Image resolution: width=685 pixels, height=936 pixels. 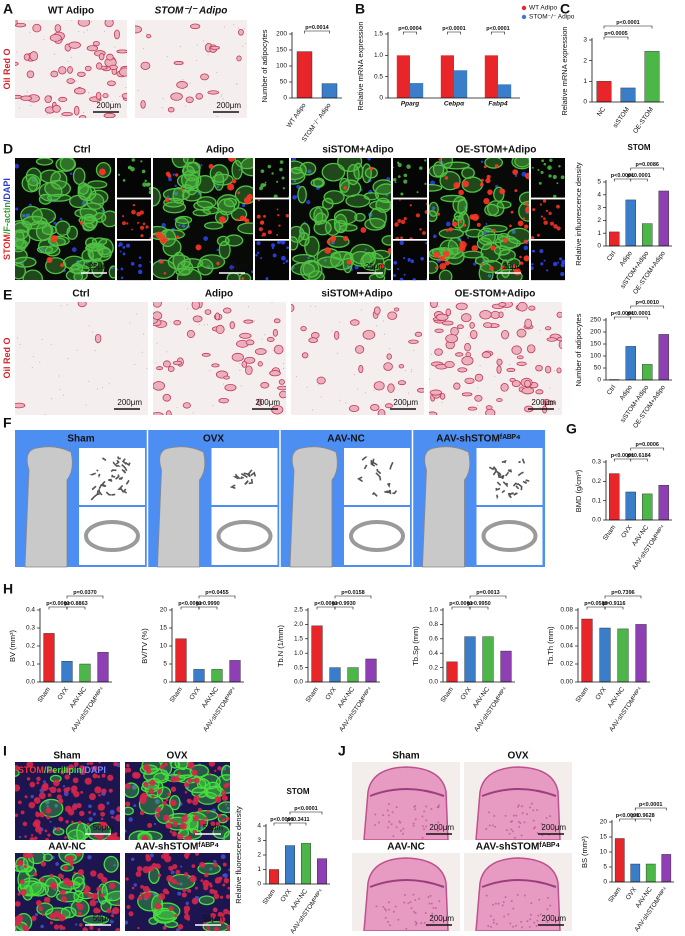 What do you see at coordinates (604, 852) in the screenshot?
I see `y-tick-label: 10` at bounding box center [604, 852].